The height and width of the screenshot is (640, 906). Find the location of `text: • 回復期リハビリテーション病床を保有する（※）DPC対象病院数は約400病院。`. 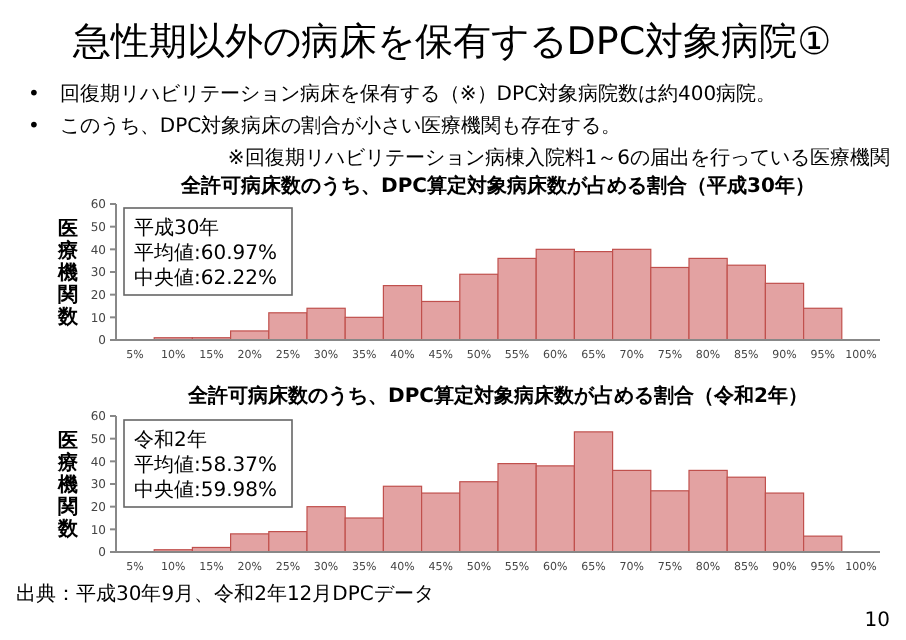

text: • 回復期リハビリテーション病床を保有する（※）DPC対象病院数は約400病院。 is located at coordinates (402, 94).